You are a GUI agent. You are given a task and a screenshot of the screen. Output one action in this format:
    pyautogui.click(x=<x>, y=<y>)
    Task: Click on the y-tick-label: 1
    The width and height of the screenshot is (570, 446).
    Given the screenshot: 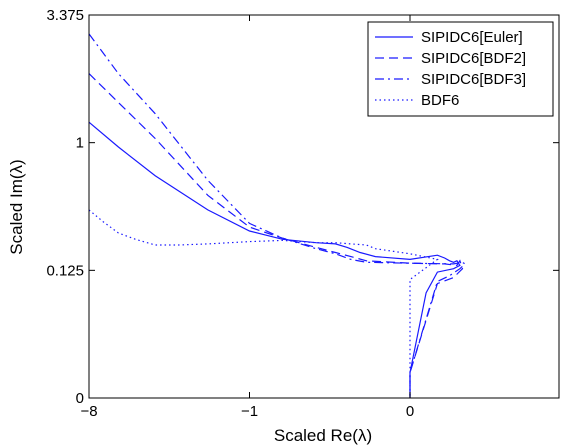 What is the action you would take?
    pyautogui.click(x=80, y=143)
    